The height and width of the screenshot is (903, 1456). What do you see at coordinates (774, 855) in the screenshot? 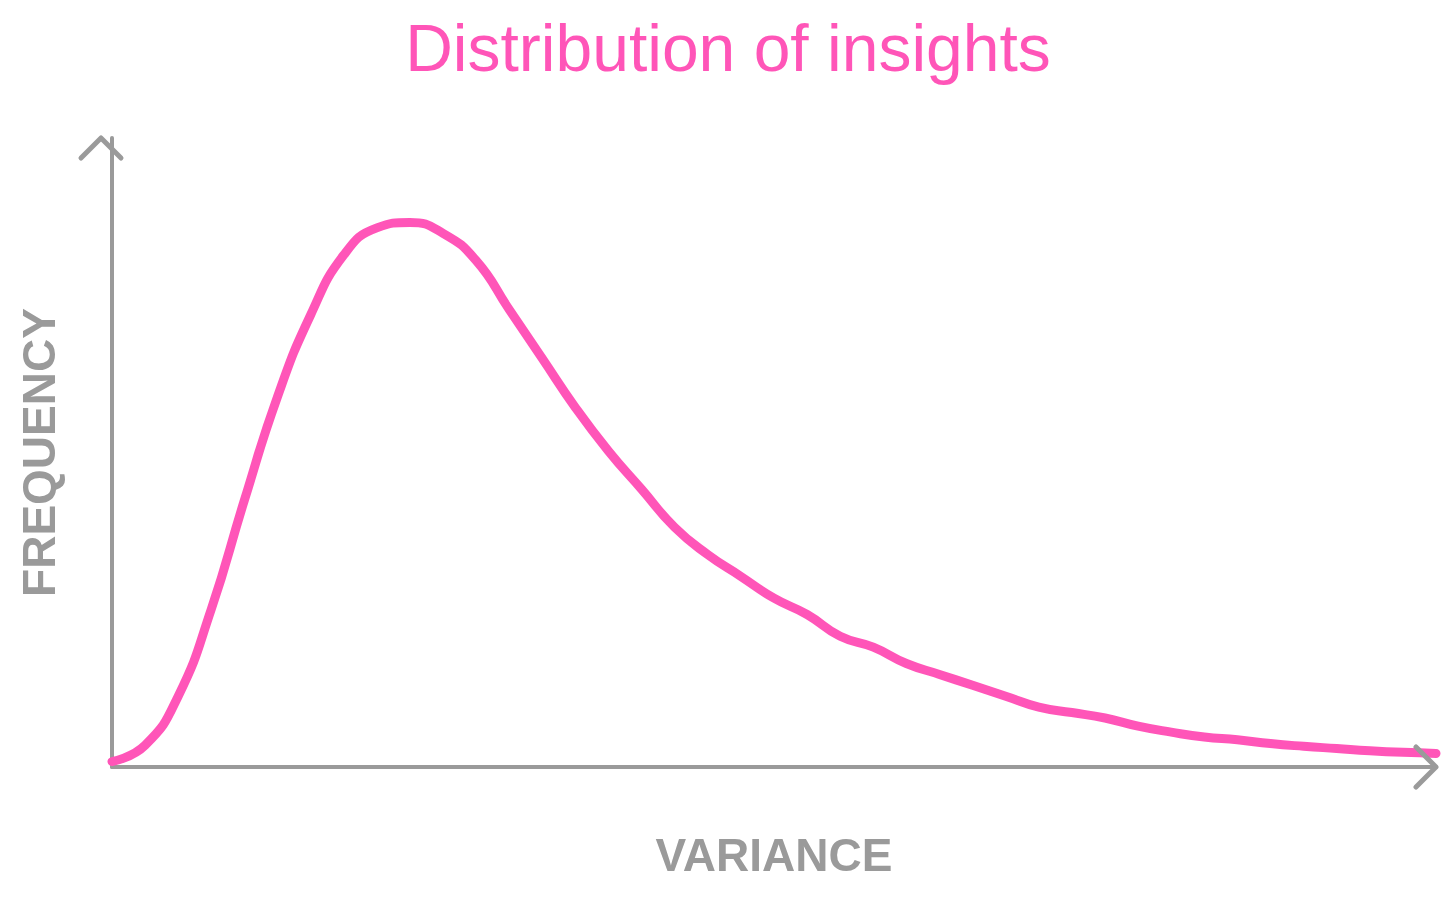
I see `x-axis-title: VARIANCE` at bounding box center [774, 855].